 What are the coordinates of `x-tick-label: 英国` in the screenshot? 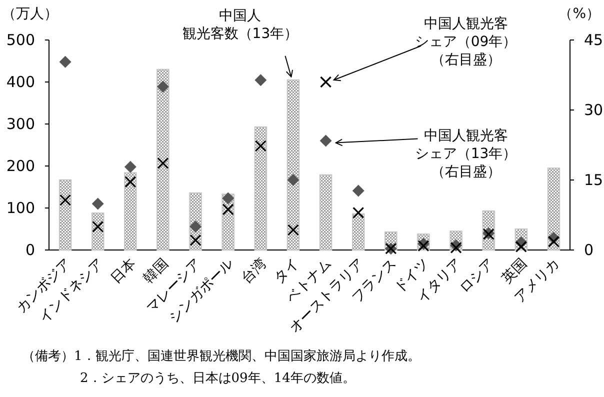 It's located at (514, 271).